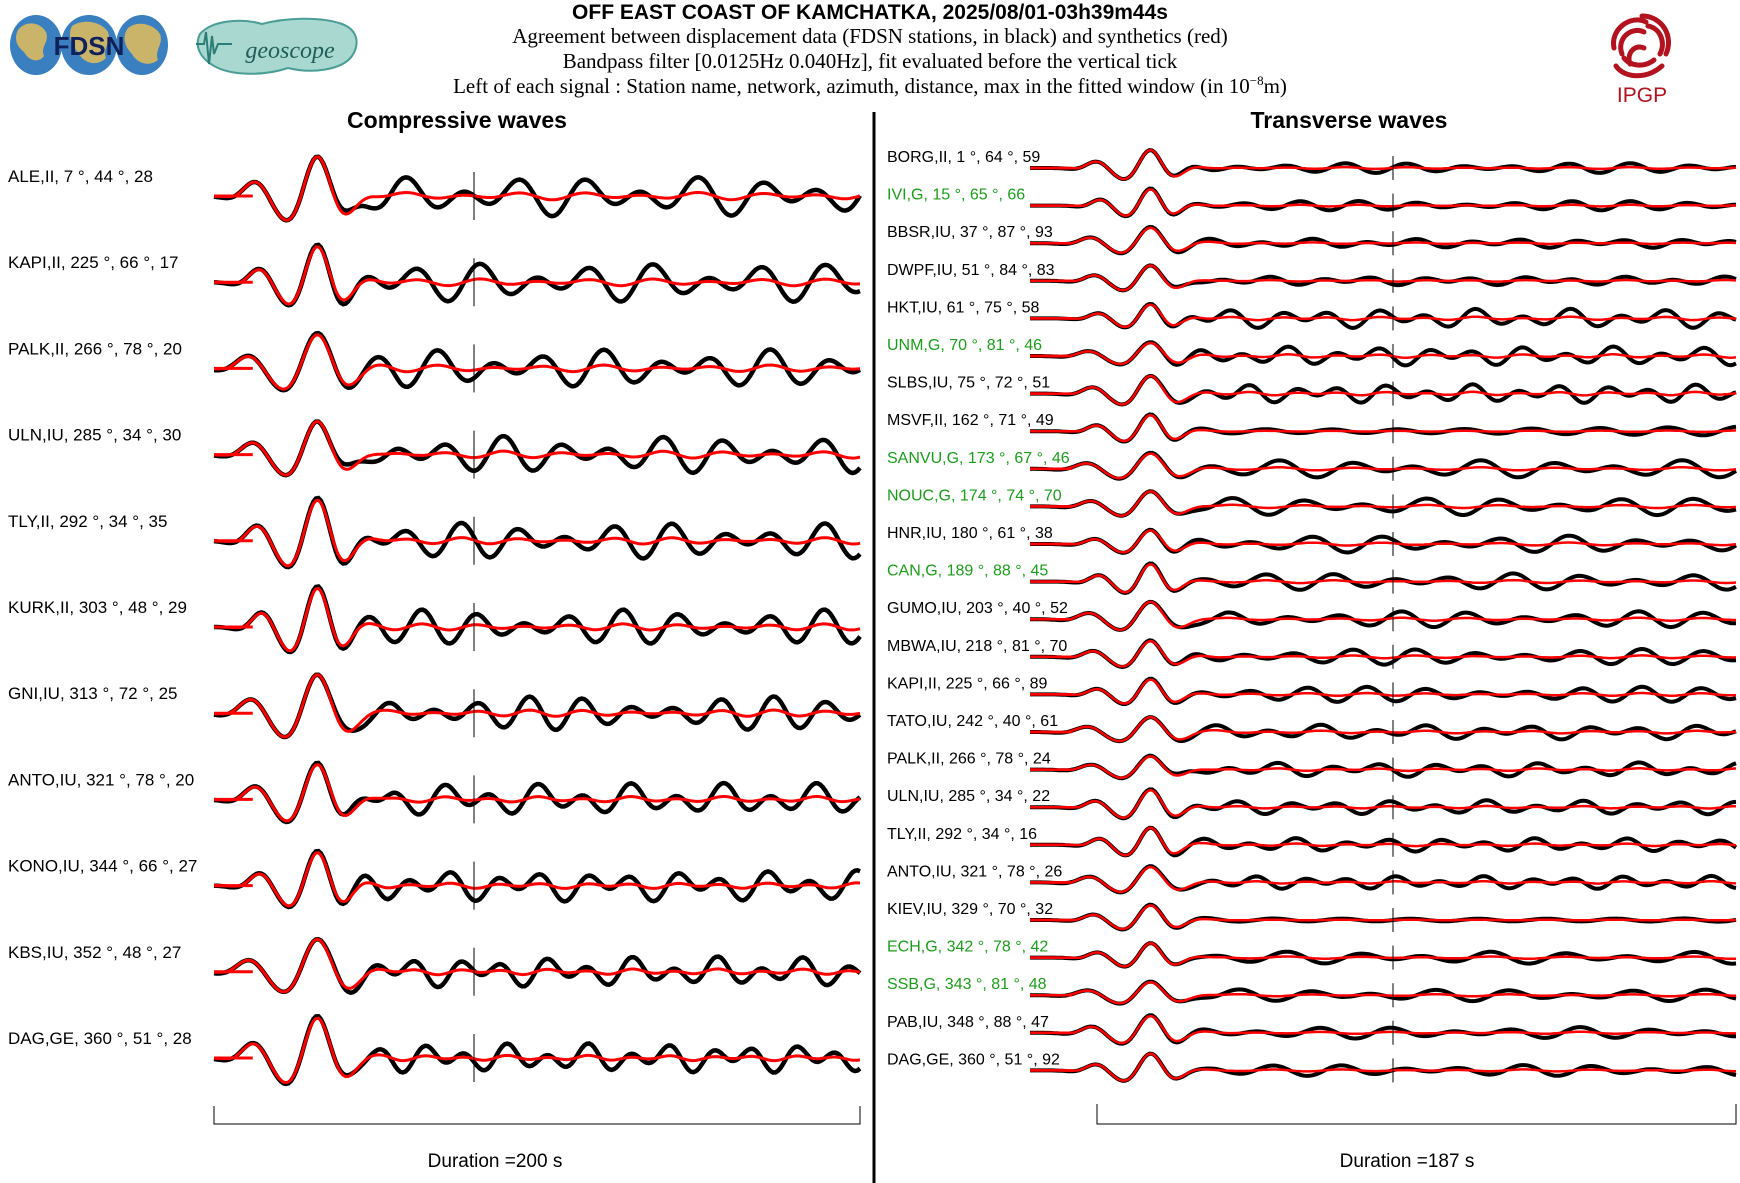 This screenshot has width=1740, height=1183. I want to click on fdsn-logo-text: FDSN, so click(89, 46).